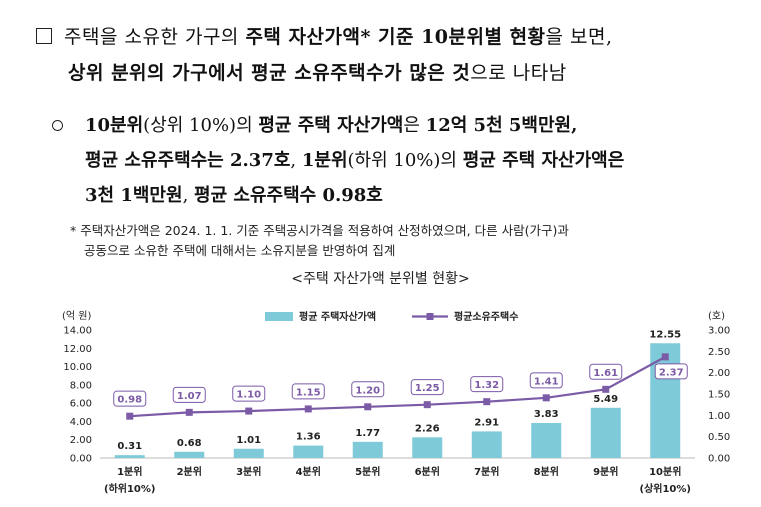 The width and height of the screenshot is (761, 507). I want to click on bar-value-label: 3.83, so click(546, 414).